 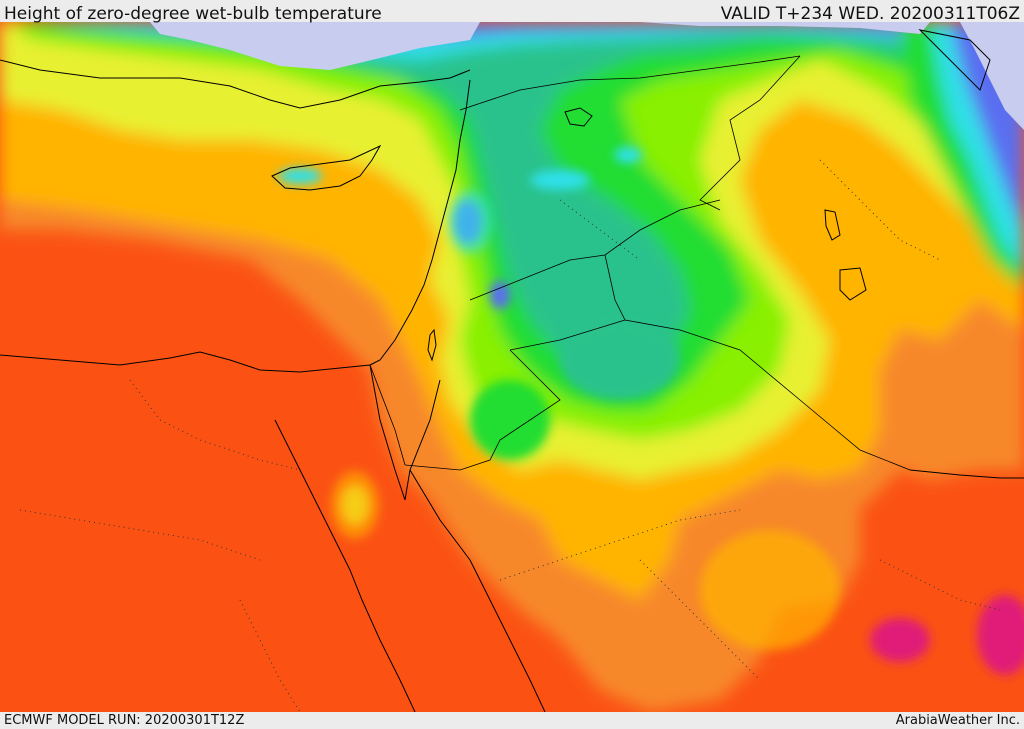 What do you see at coordinates (750, 133) in the screenshot?
I see `border-iraq-iran` at bounding box center [750, 133].